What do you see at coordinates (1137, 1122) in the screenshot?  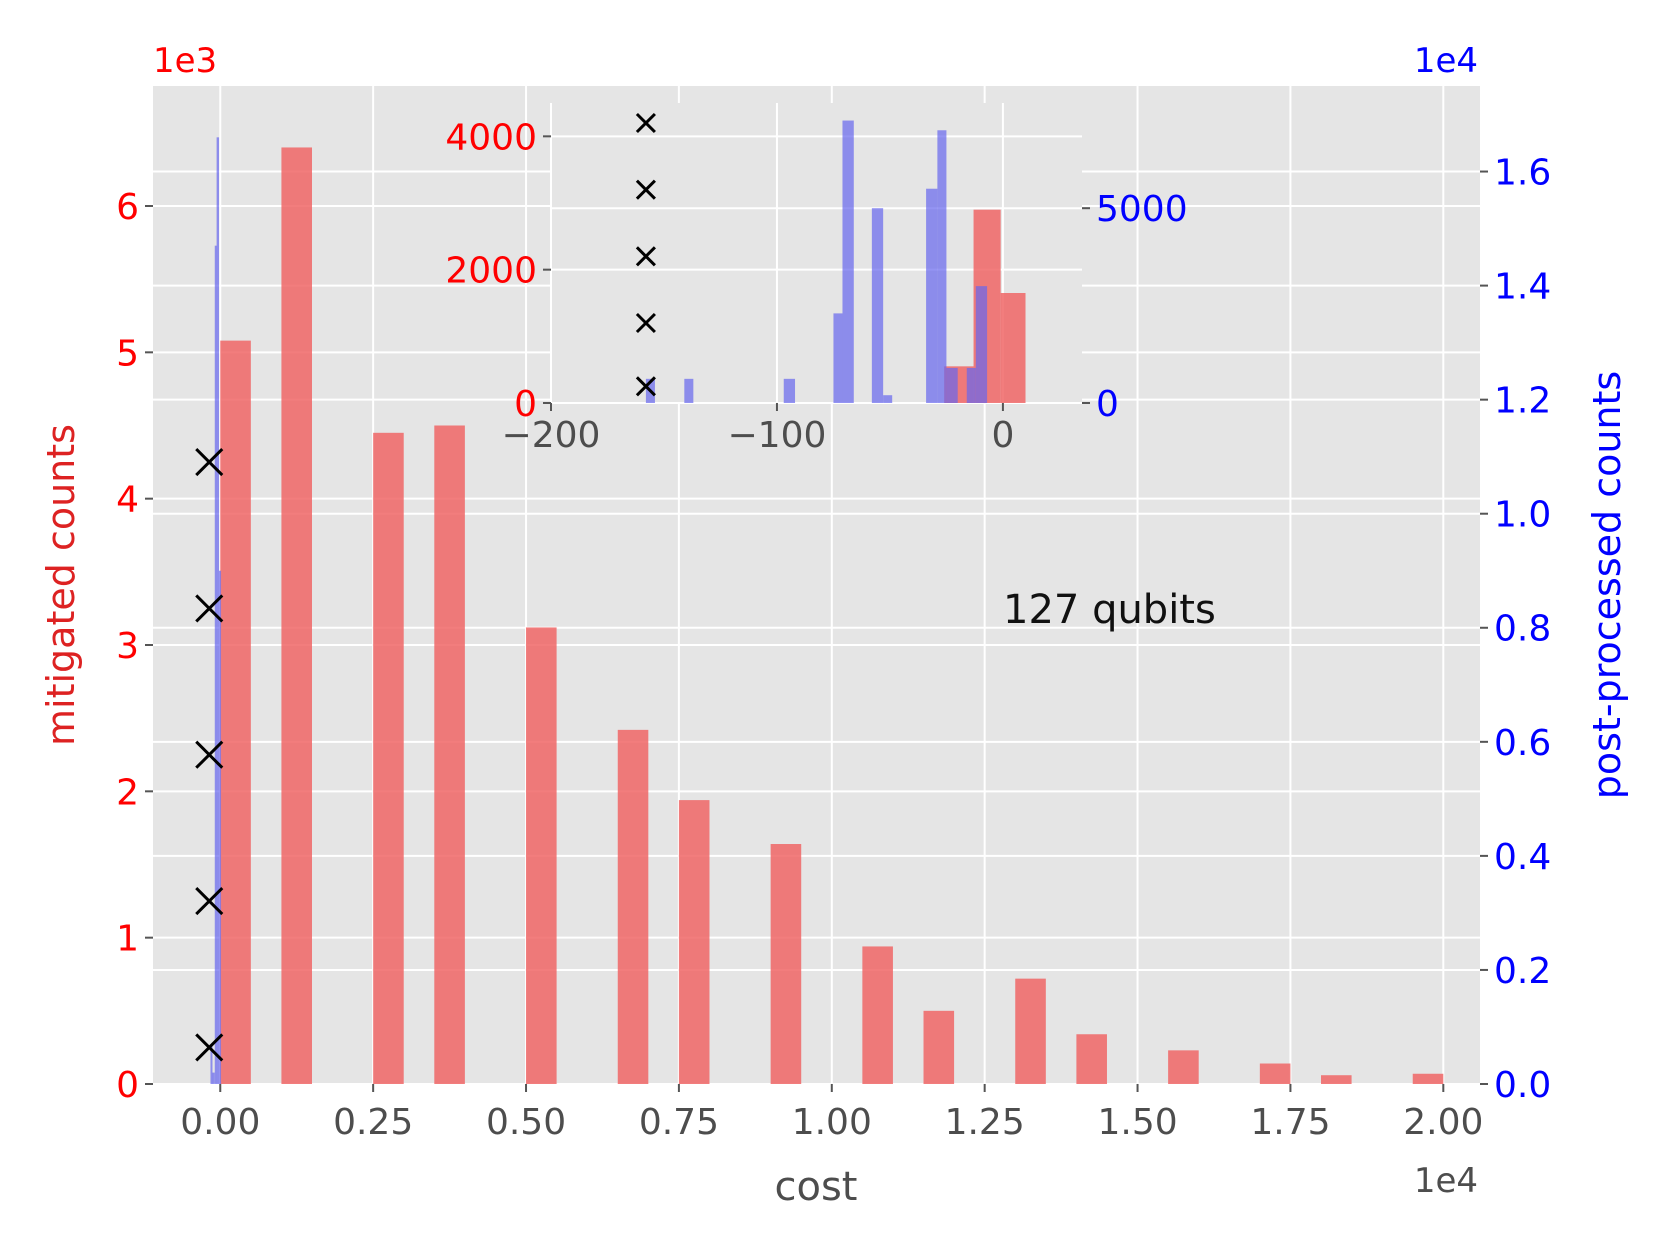 I see `main-x-tick-label: 1.50` at bounding box center [1137, 1122].